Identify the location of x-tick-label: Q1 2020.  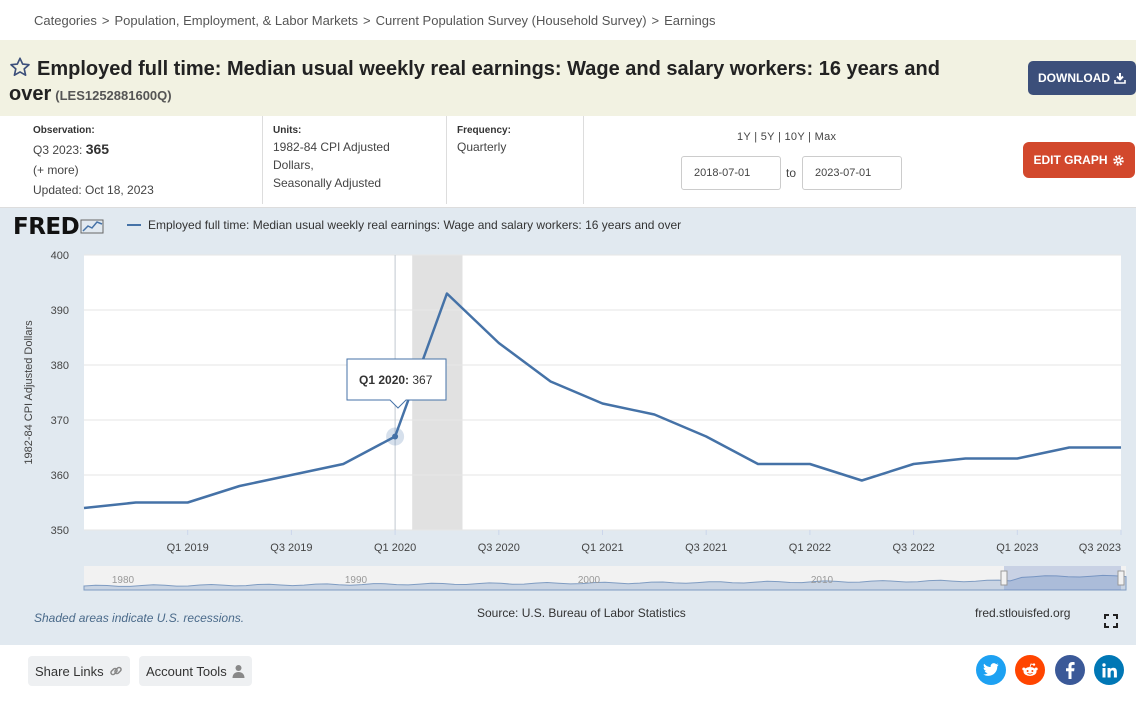
(395, 548).